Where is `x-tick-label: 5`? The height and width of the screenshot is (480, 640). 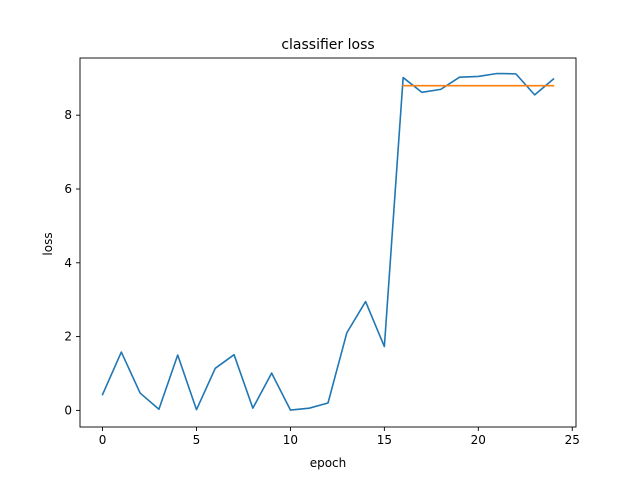 x-tick-label: 5 is located at coordinates (197, 440).